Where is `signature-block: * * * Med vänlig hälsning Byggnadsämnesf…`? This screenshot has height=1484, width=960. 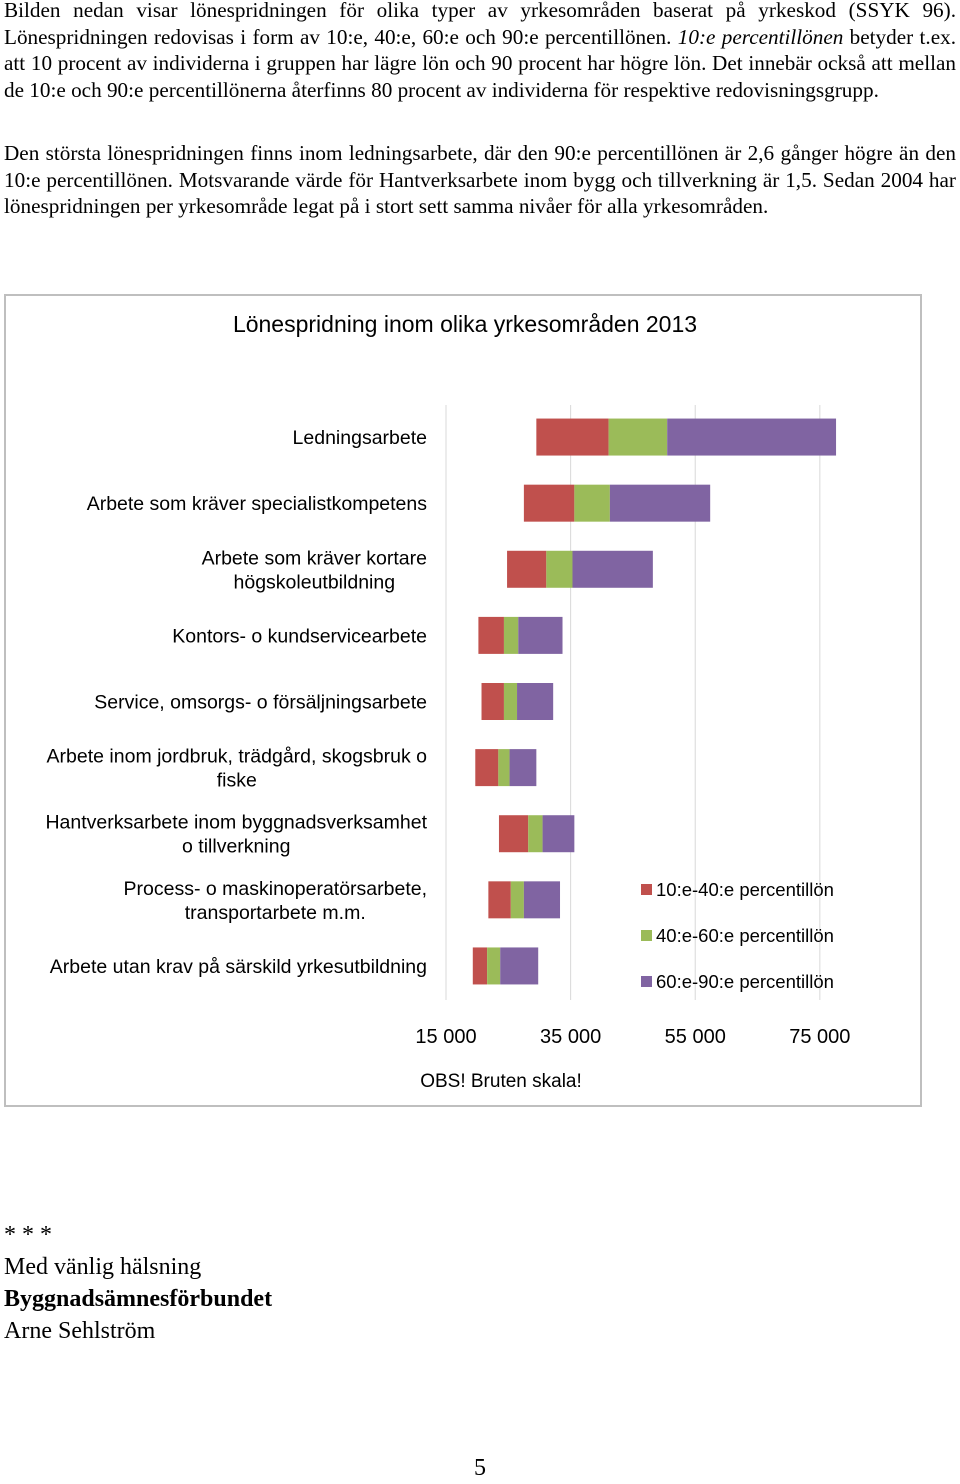 signature-block: * * * Med vänlig hälsning Byggnadsämnesf… is located at coordinates (138, 1283).